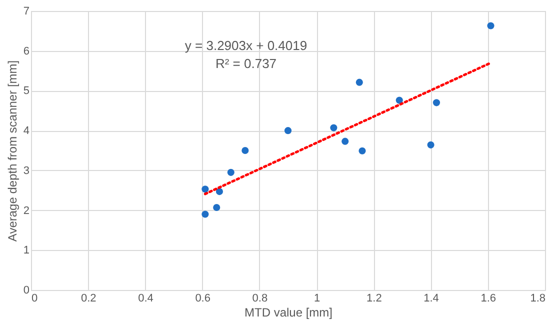 The image size is (550, 323). Describe the element at coordinates (26, 91) in the screenshot. I see `y-tick-label: 5` at that location.